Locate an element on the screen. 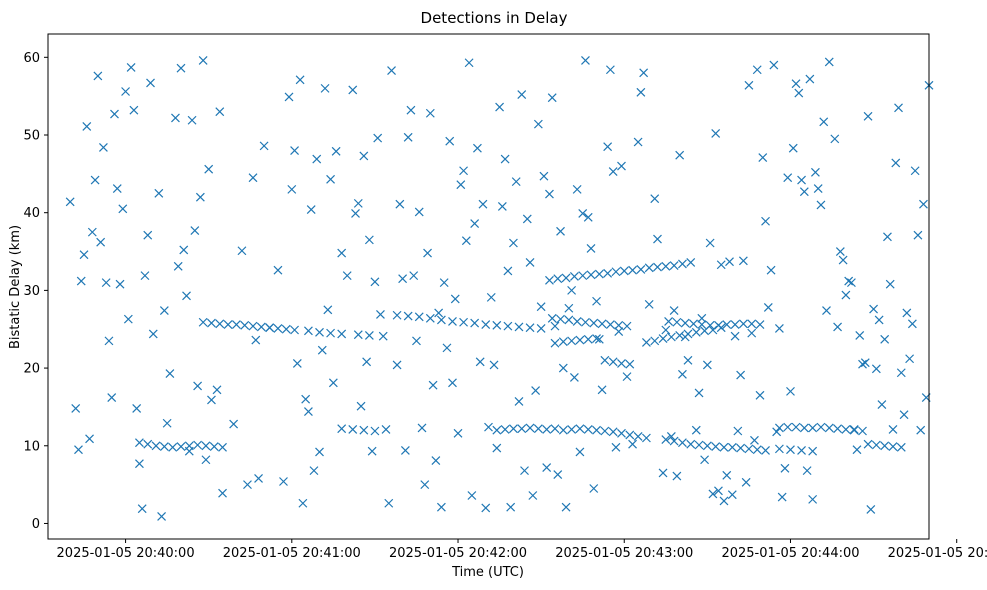 The height and width of the screenshot is (590, 987). x-tick-label: 2025-01-05 20:41:00 is located at coordinates (292, 553).